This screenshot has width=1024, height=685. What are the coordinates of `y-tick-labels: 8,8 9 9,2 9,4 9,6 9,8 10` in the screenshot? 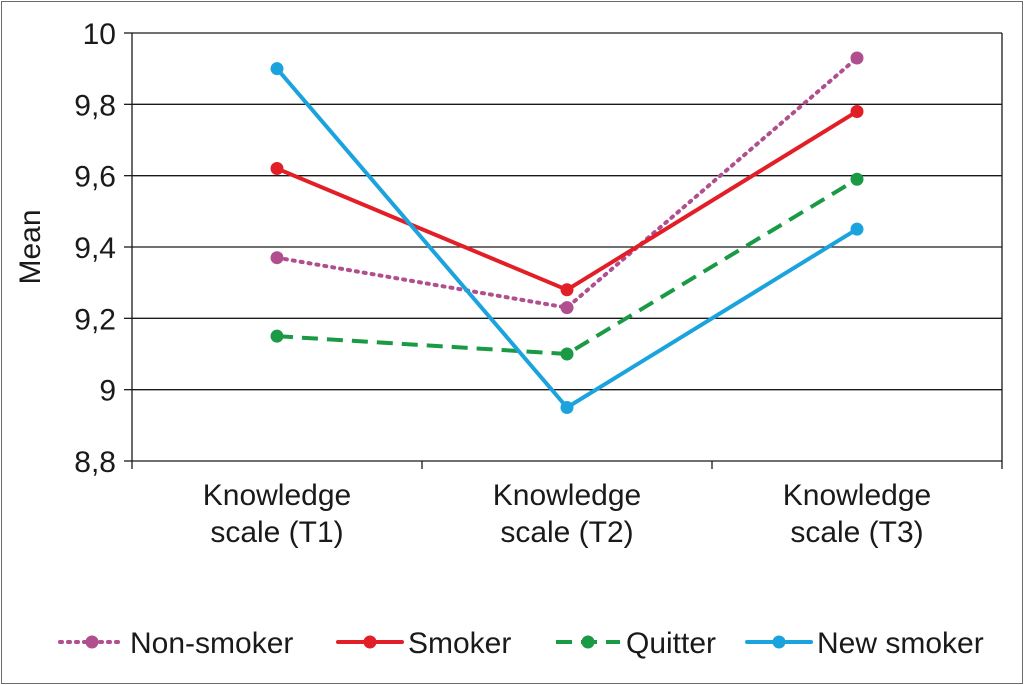 It's located at (95, 248).